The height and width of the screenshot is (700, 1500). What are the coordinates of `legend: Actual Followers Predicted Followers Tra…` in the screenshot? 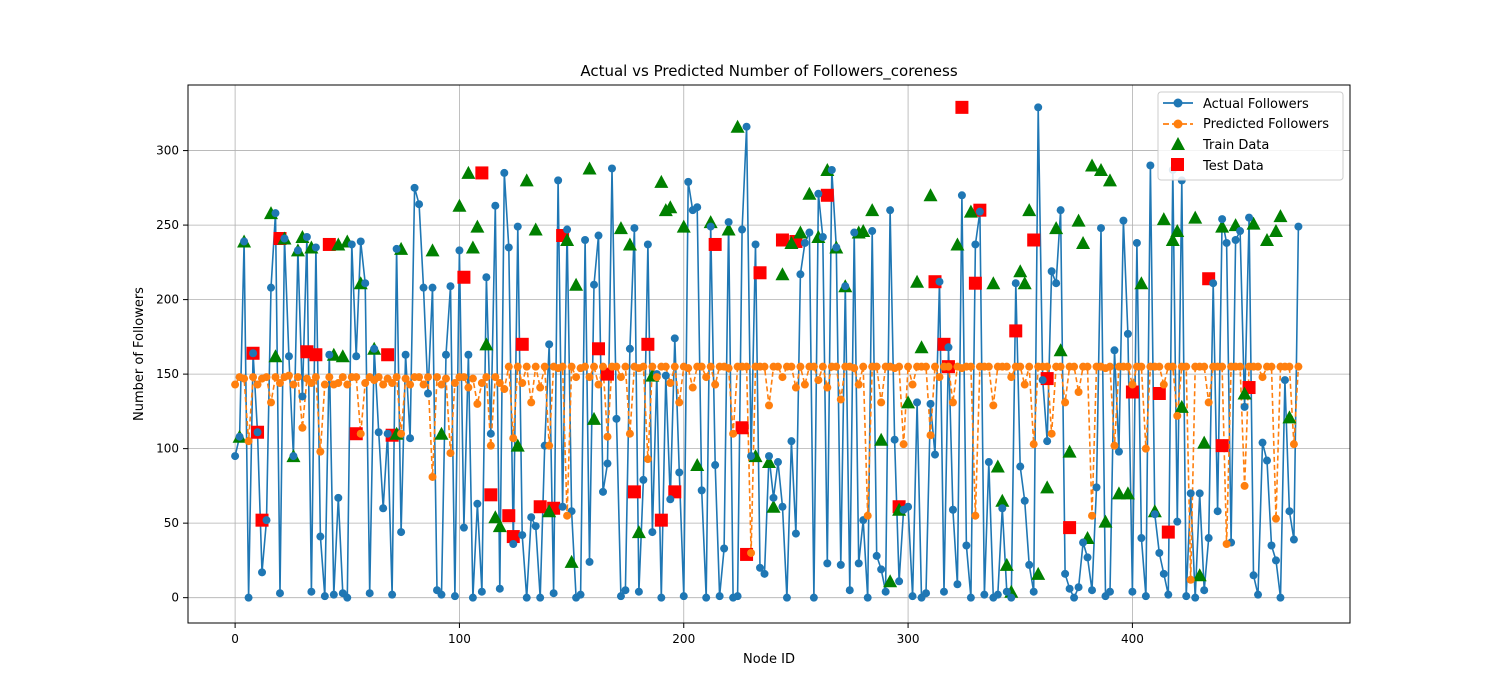 It's located at (1250, 136).